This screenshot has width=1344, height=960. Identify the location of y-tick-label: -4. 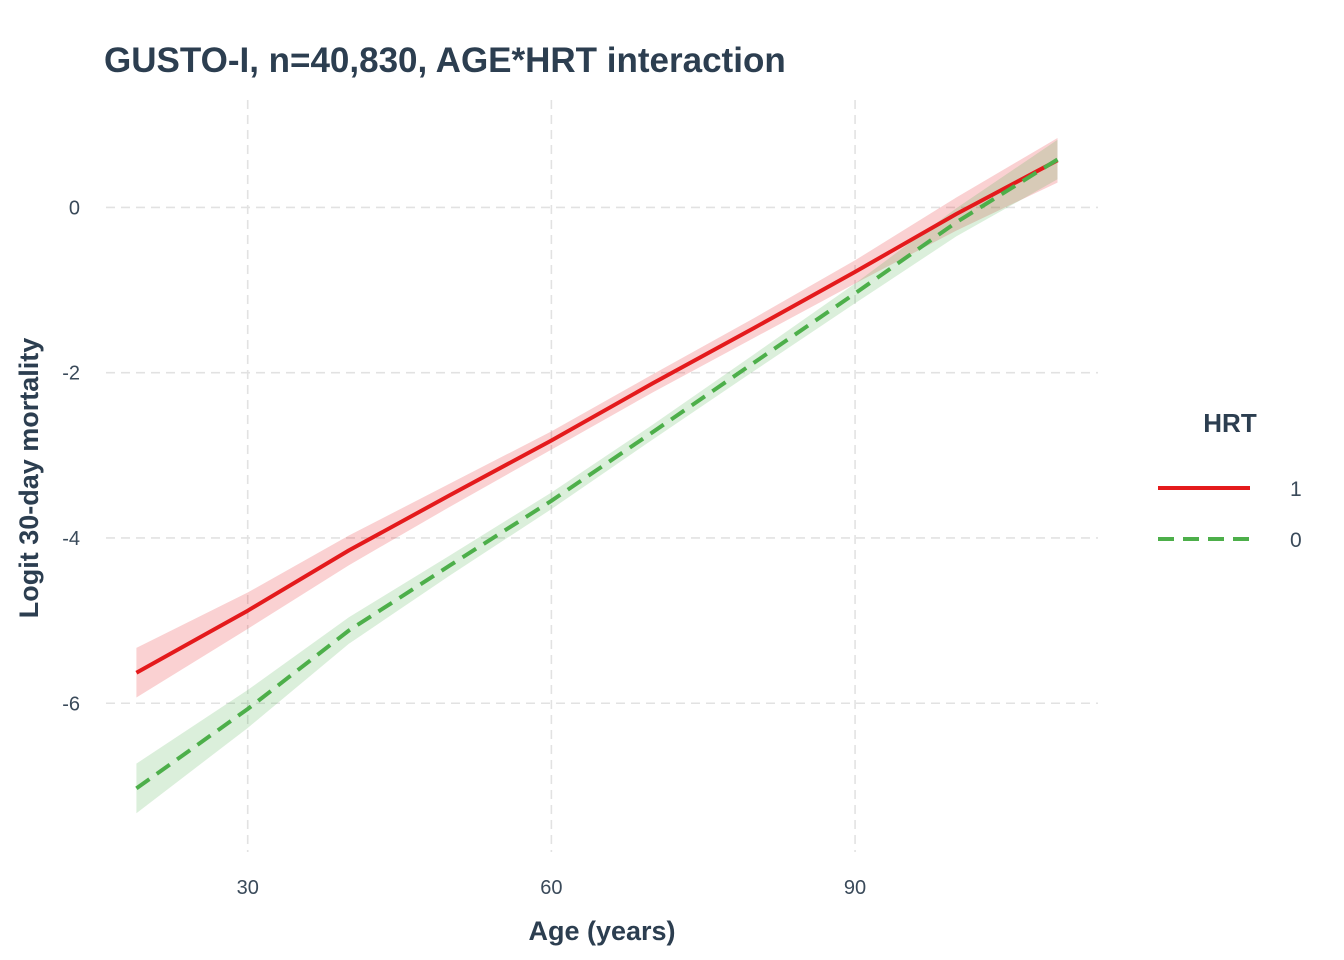
(71, 539).